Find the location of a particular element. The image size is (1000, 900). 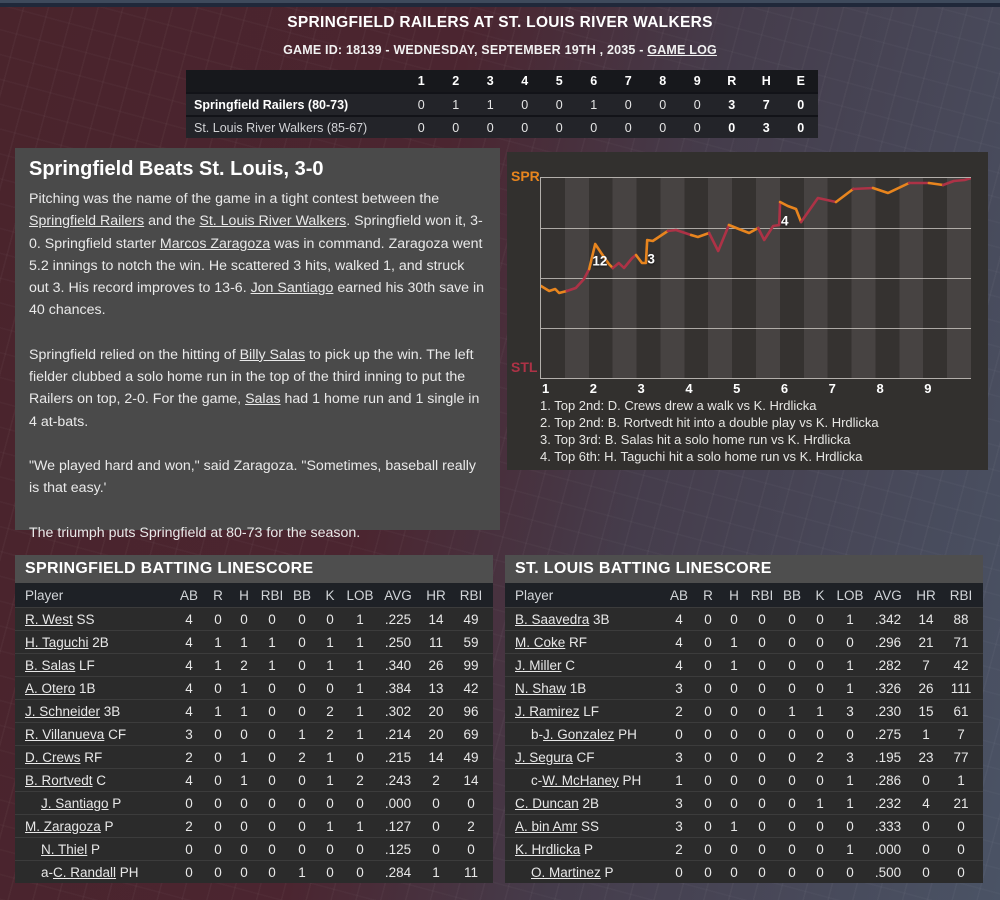

batting-row: B. Saavedra 3B 4 0 0 0 0 0 1 .342 14 88 is located at coordinates (744, 618).